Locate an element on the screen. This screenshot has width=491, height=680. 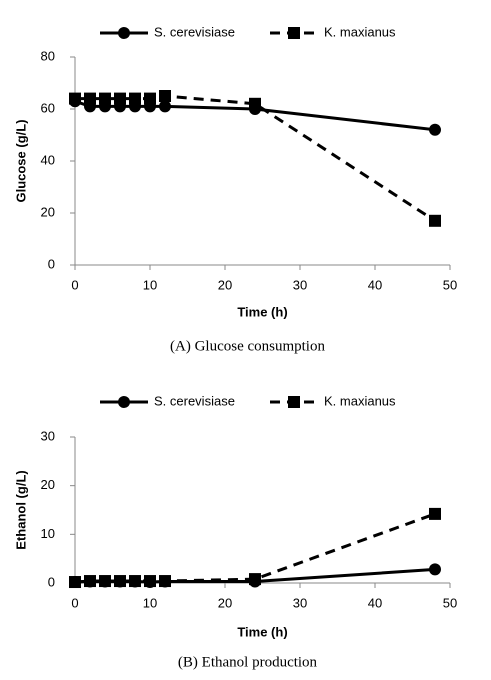
caption: (B) Ethanol production is located at coordinates (248, 662).